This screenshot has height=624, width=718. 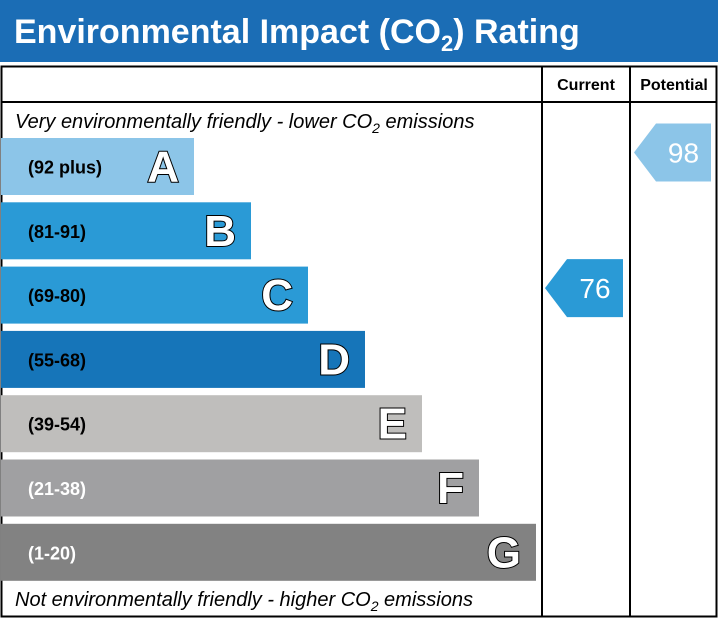 What do you see at coordinates (52, 553) in the screenshot?
I see `band-range: (1-20)` at bounding box center [52, 553].